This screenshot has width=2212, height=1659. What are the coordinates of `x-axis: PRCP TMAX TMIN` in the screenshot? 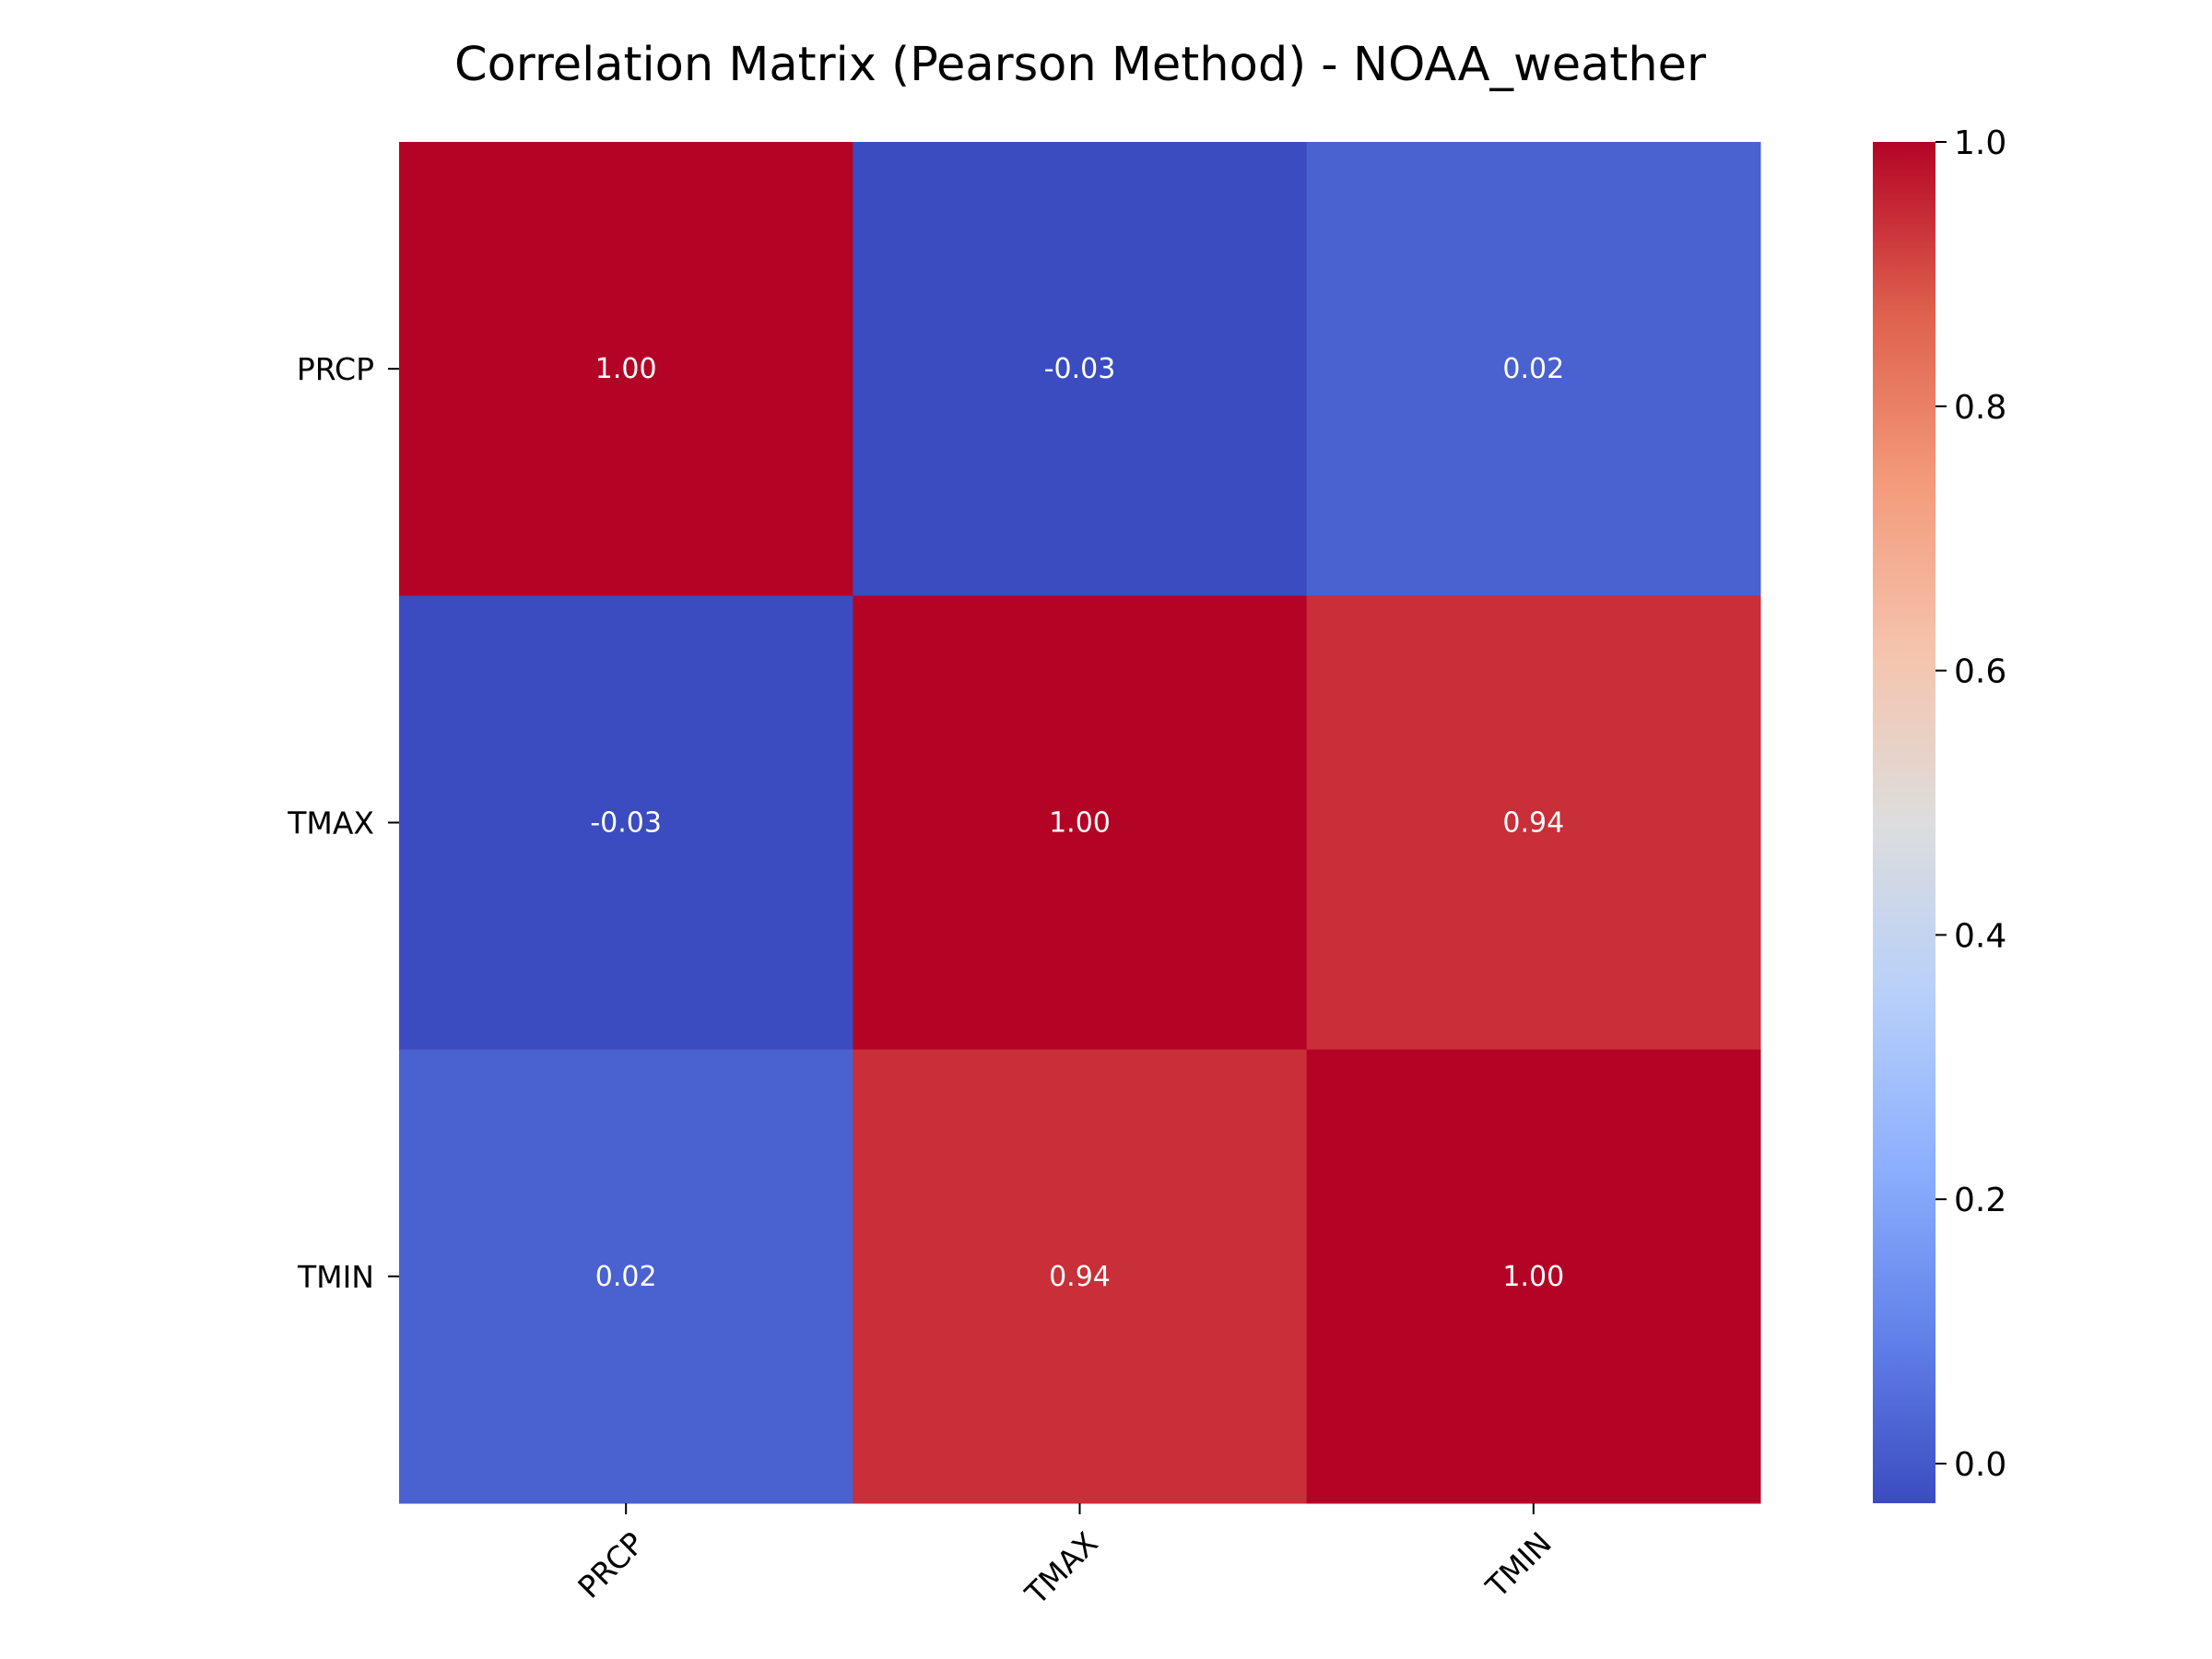 It's located at (1065, 1557).